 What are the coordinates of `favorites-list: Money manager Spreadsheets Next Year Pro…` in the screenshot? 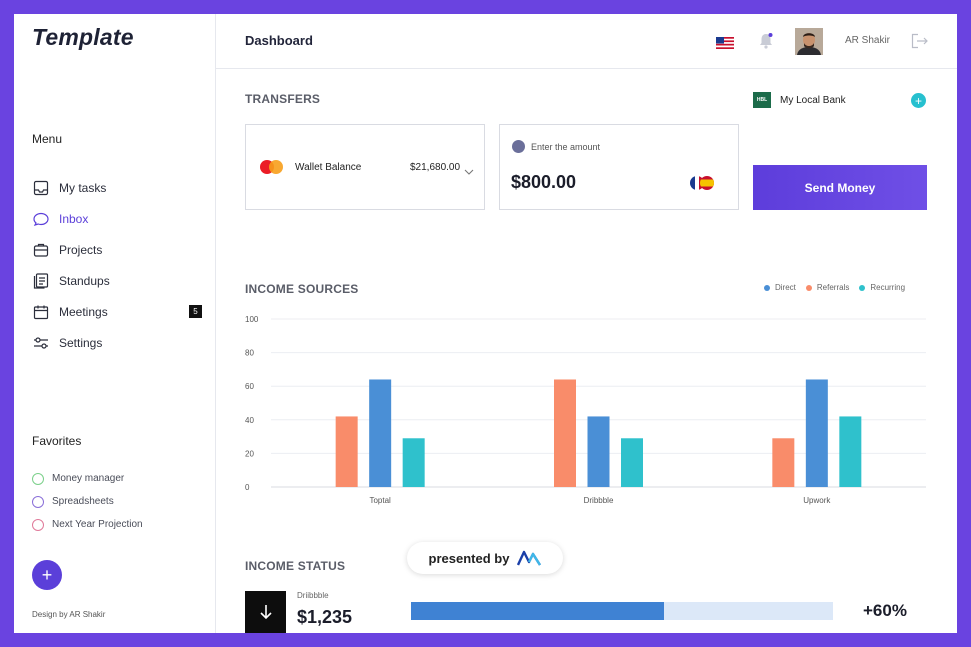 It's located at (87, 501).